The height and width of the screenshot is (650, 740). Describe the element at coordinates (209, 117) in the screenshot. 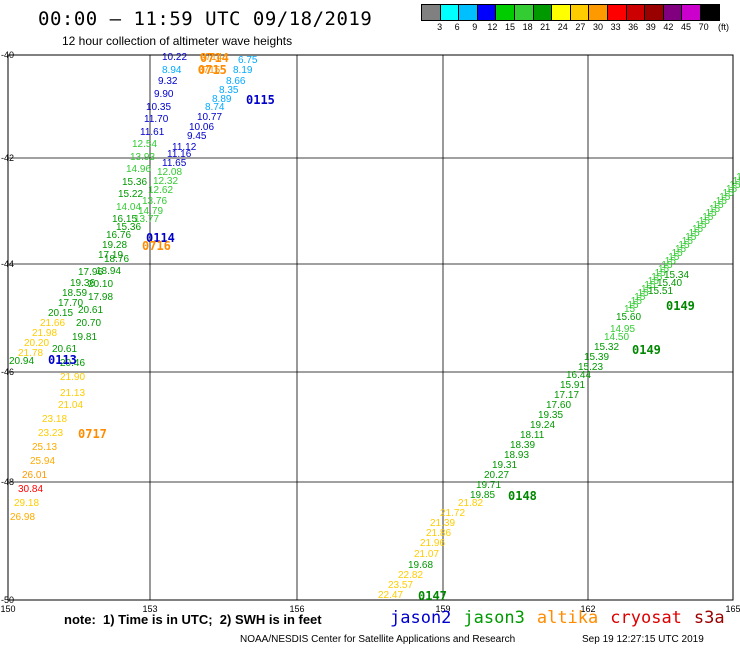

I see `wave-height-value: 10.77` at that location.